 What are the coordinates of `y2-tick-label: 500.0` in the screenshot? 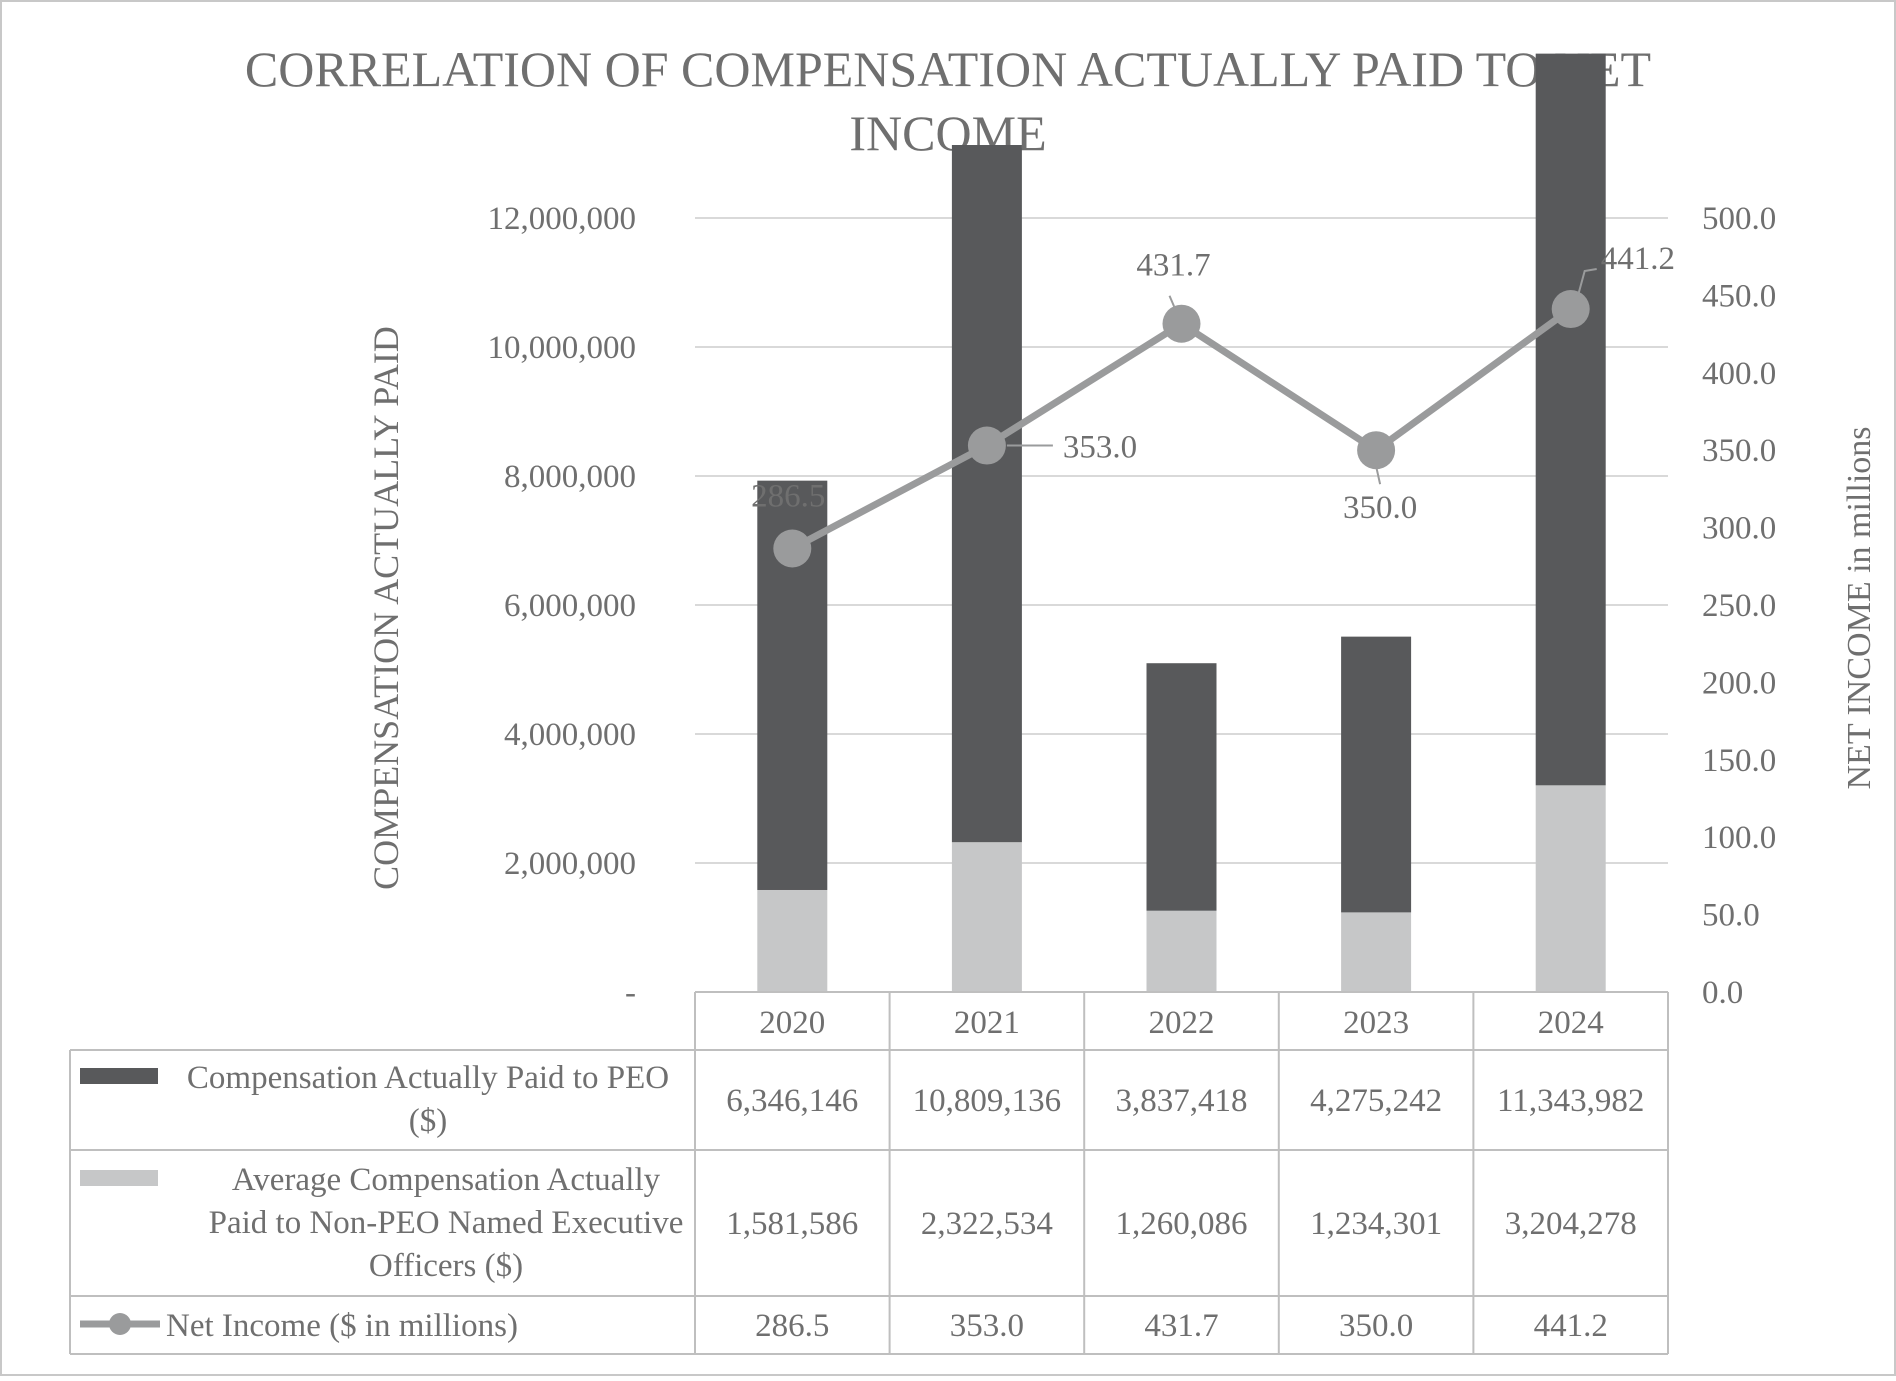 It's located at (1739, 219).